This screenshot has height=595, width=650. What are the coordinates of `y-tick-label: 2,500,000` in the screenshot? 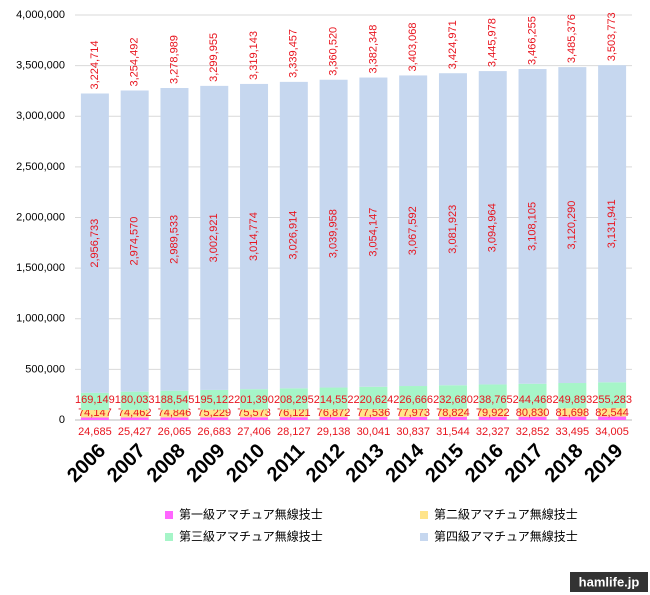 It's located at (40, 167).